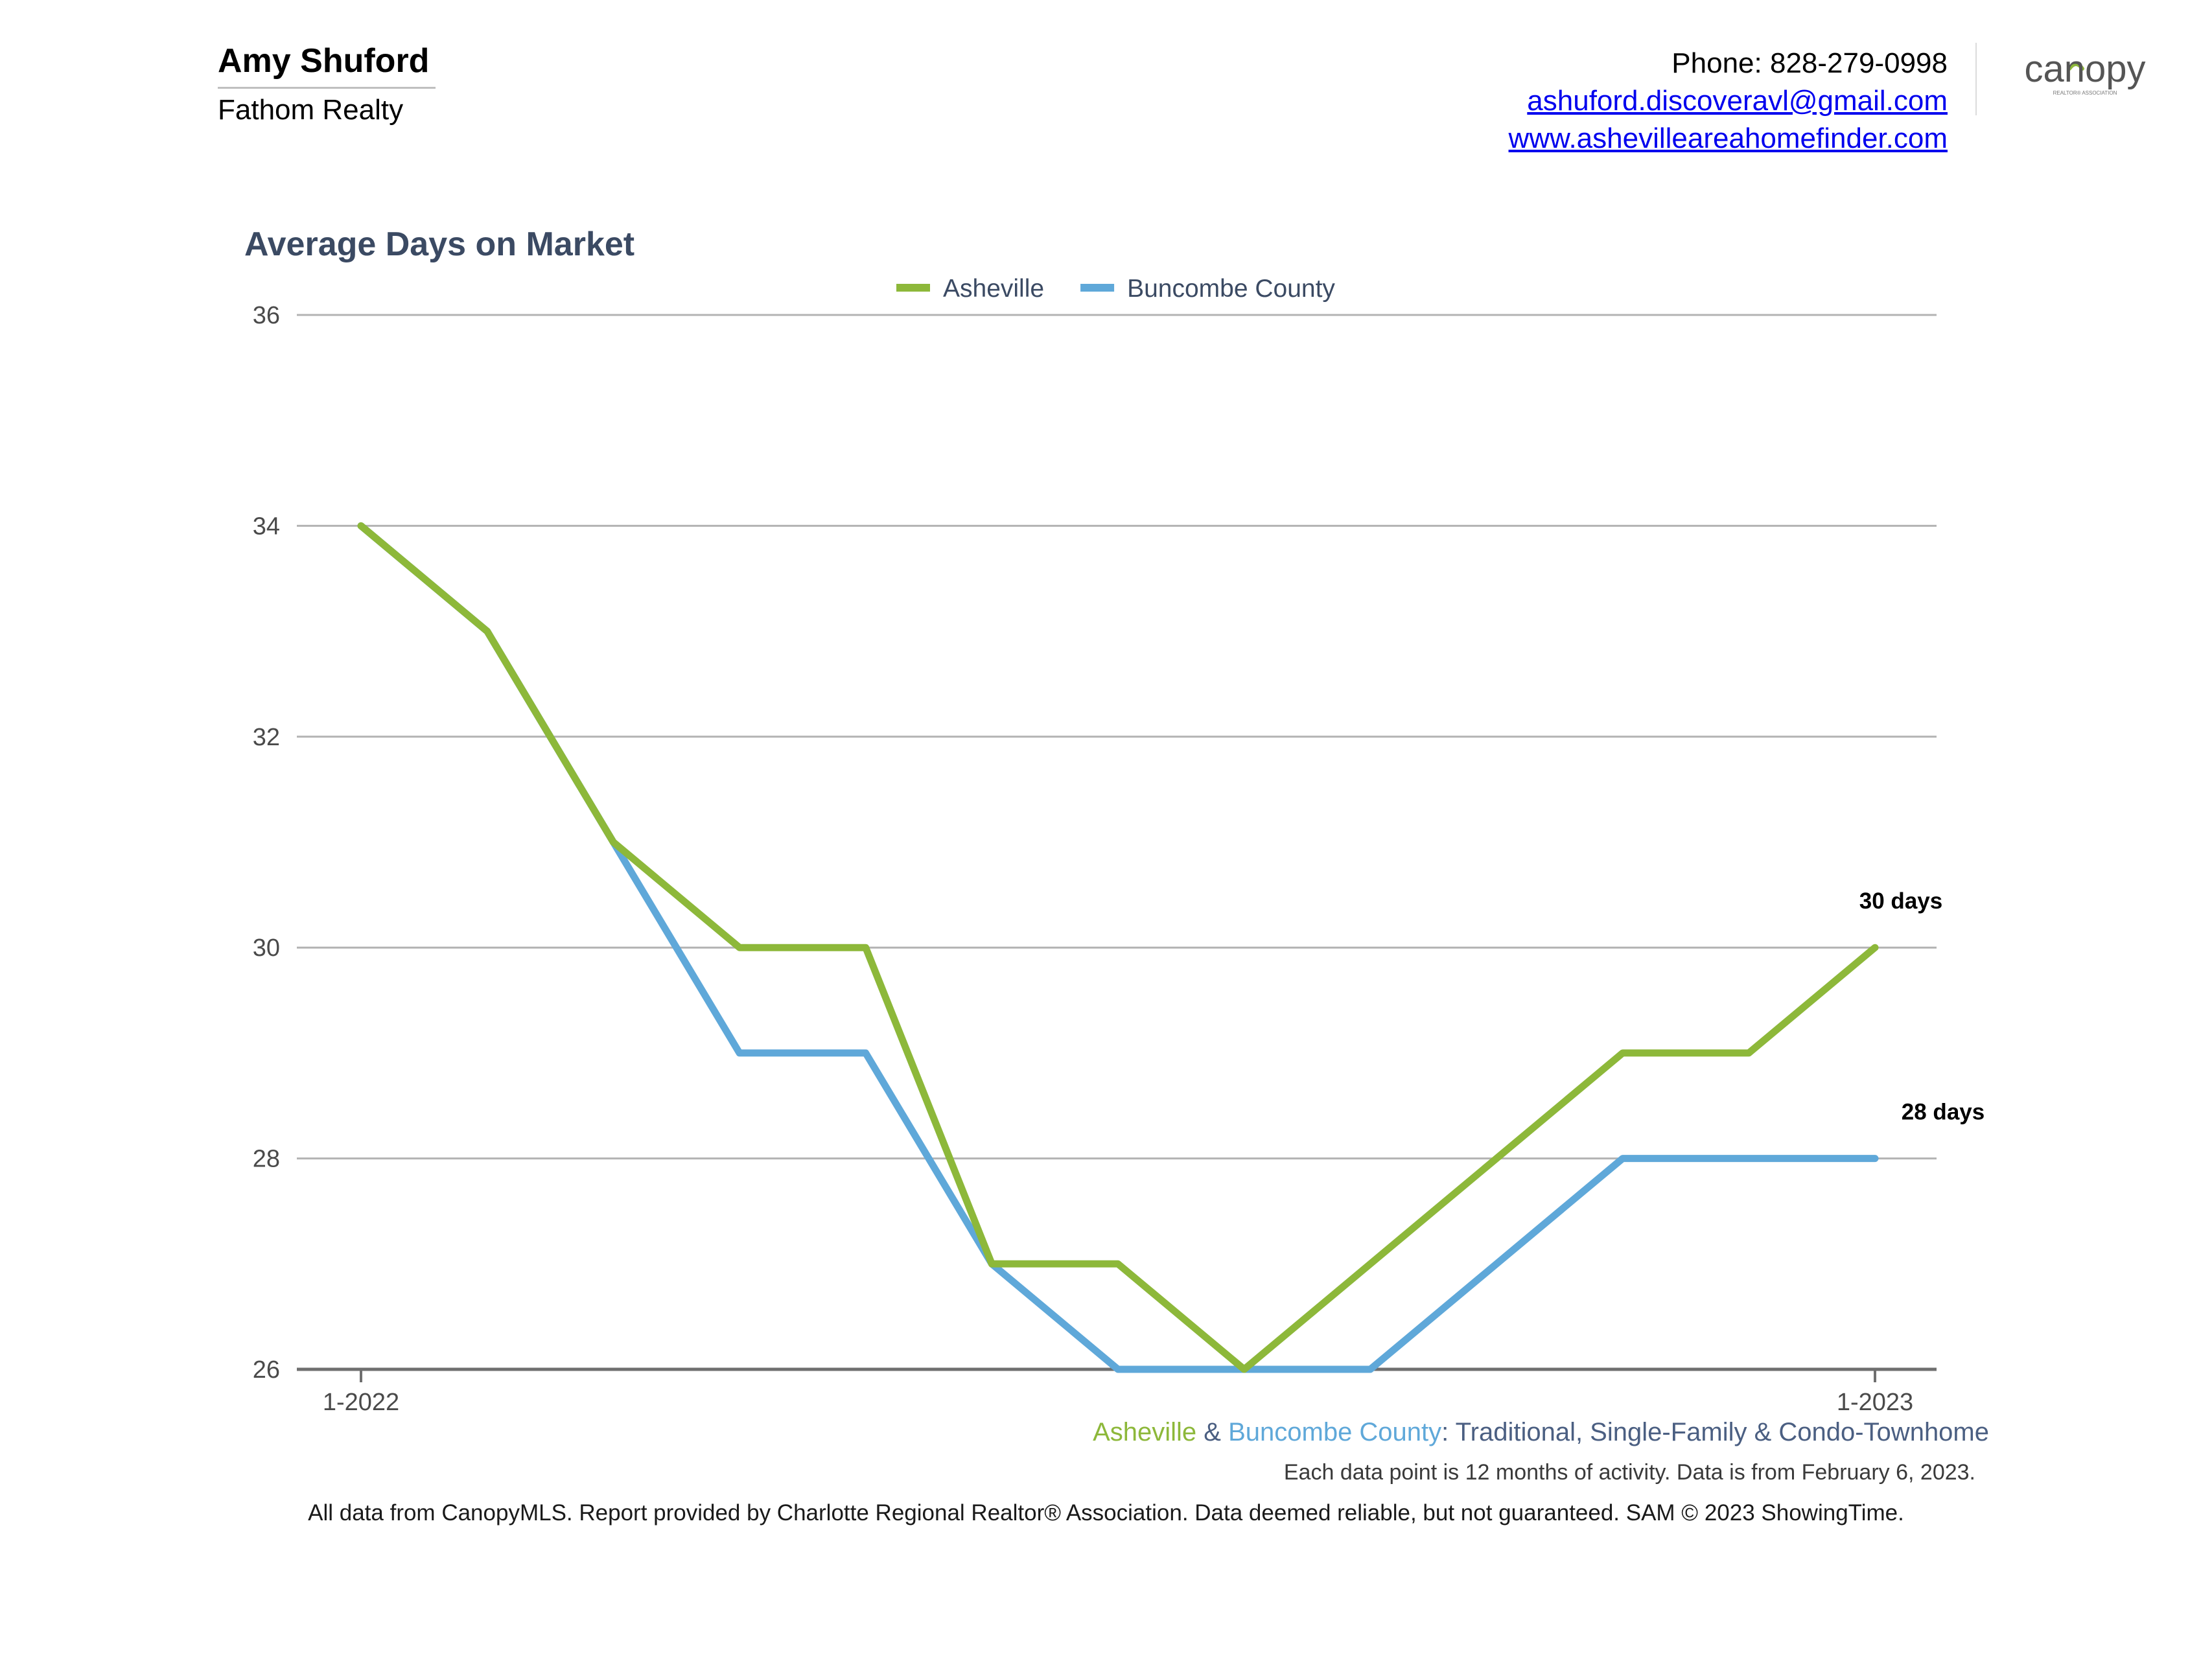 The height and width of the screenshot is (1659, 2212). I want to click on caption-joiner: &, so click(1212, 1432).